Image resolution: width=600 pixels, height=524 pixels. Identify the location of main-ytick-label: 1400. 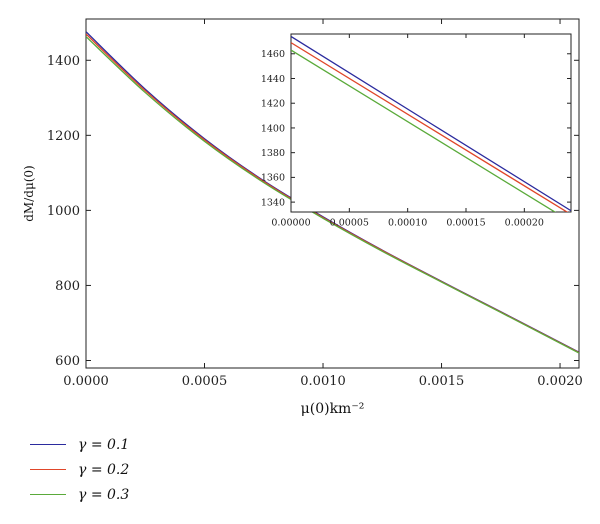
(63, 61).